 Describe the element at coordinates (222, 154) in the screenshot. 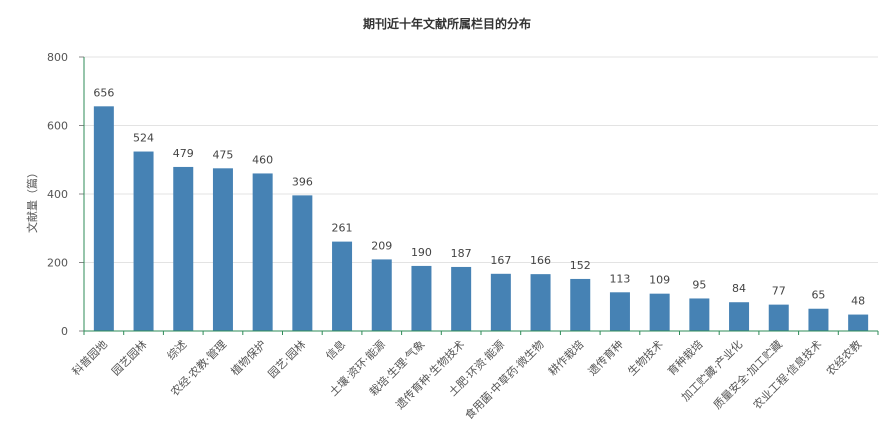

I see `bar-value-label: 475` at that location.